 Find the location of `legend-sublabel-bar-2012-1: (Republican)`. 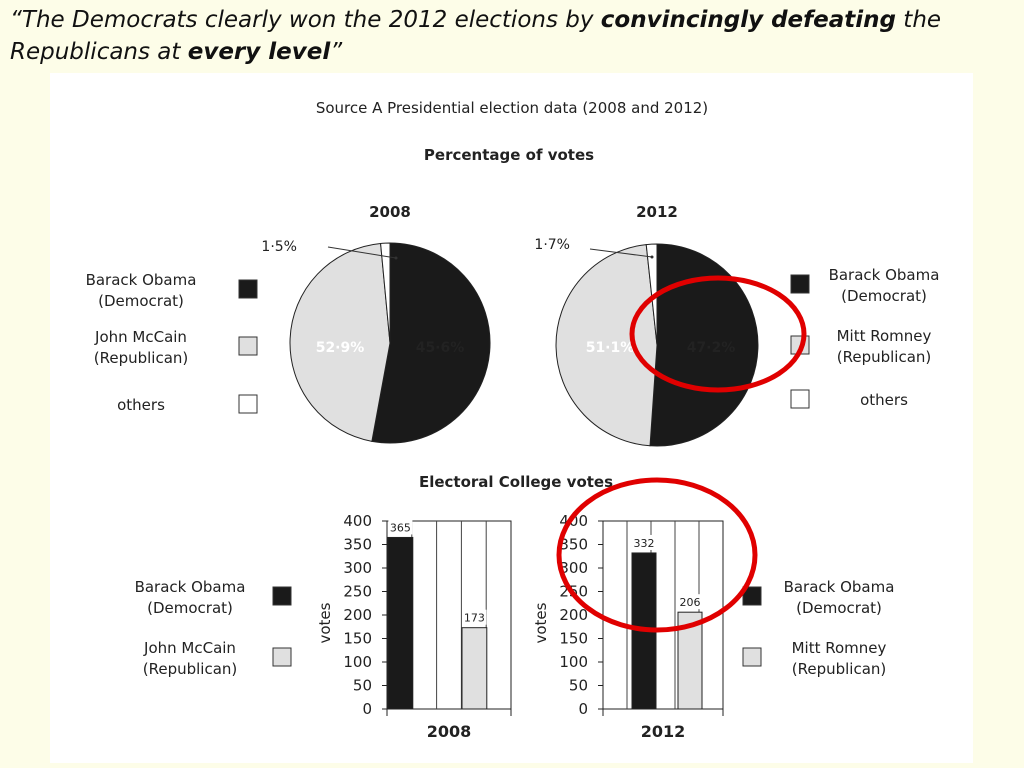

legend-sublabel-bar-2012-1: (Republican) is located at coordinates (839, 669).